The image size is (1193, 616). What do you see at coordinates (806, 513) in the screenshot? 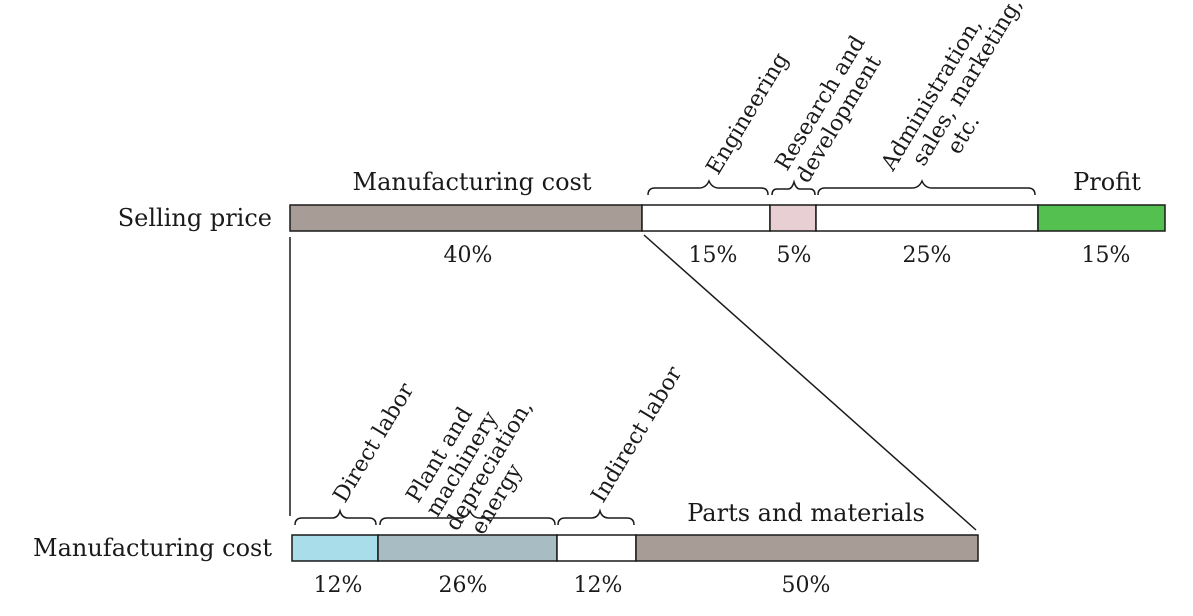
I see `label-parts-materials: Parts and materials` at bounding box center [806, 513].